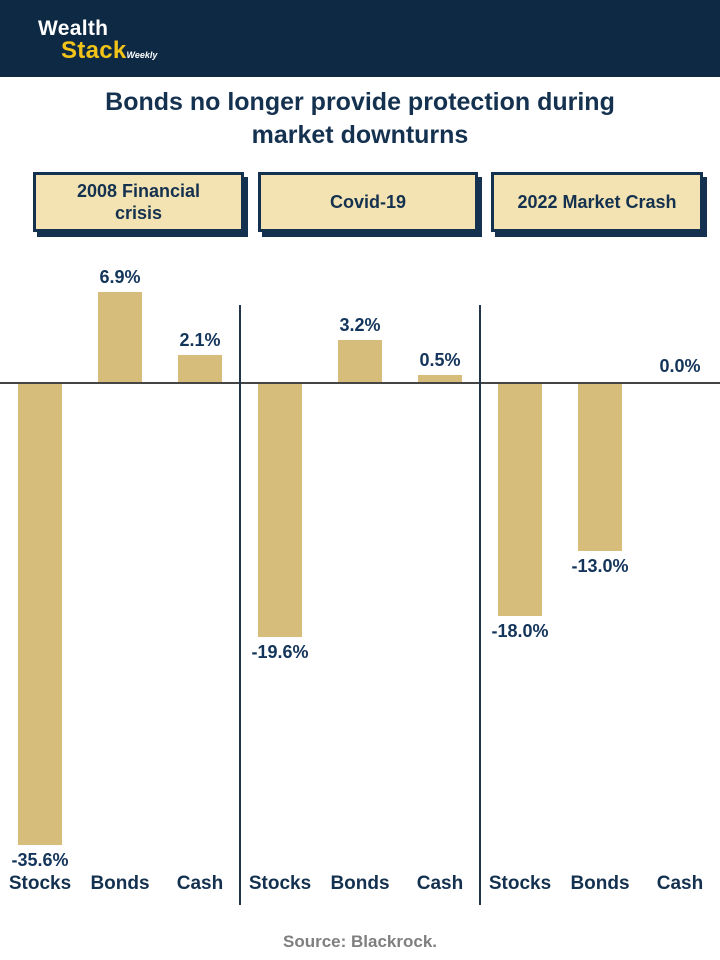  I want to click on bar-value-label-2: 2.1%, so click(200, 340).